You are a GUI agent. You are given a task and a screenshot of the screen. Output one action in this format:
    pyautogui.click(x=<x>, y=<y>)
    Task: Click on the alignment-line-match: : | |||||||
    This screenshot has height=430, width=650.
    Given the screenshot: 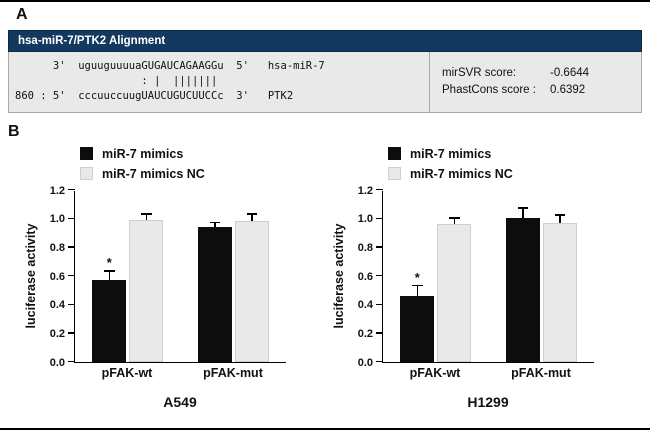 What is the action you would take?
    pyautogui.click(x=116, y=81)
    